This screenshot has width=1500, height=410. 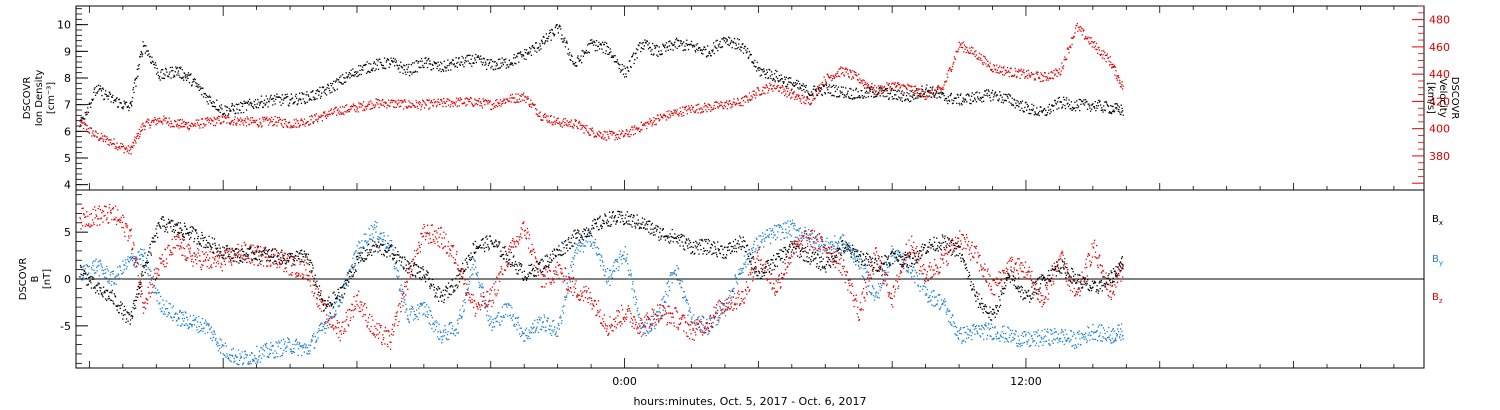 I want to click on axis-title-line: DSCOVR, so click(x=27, y=98).